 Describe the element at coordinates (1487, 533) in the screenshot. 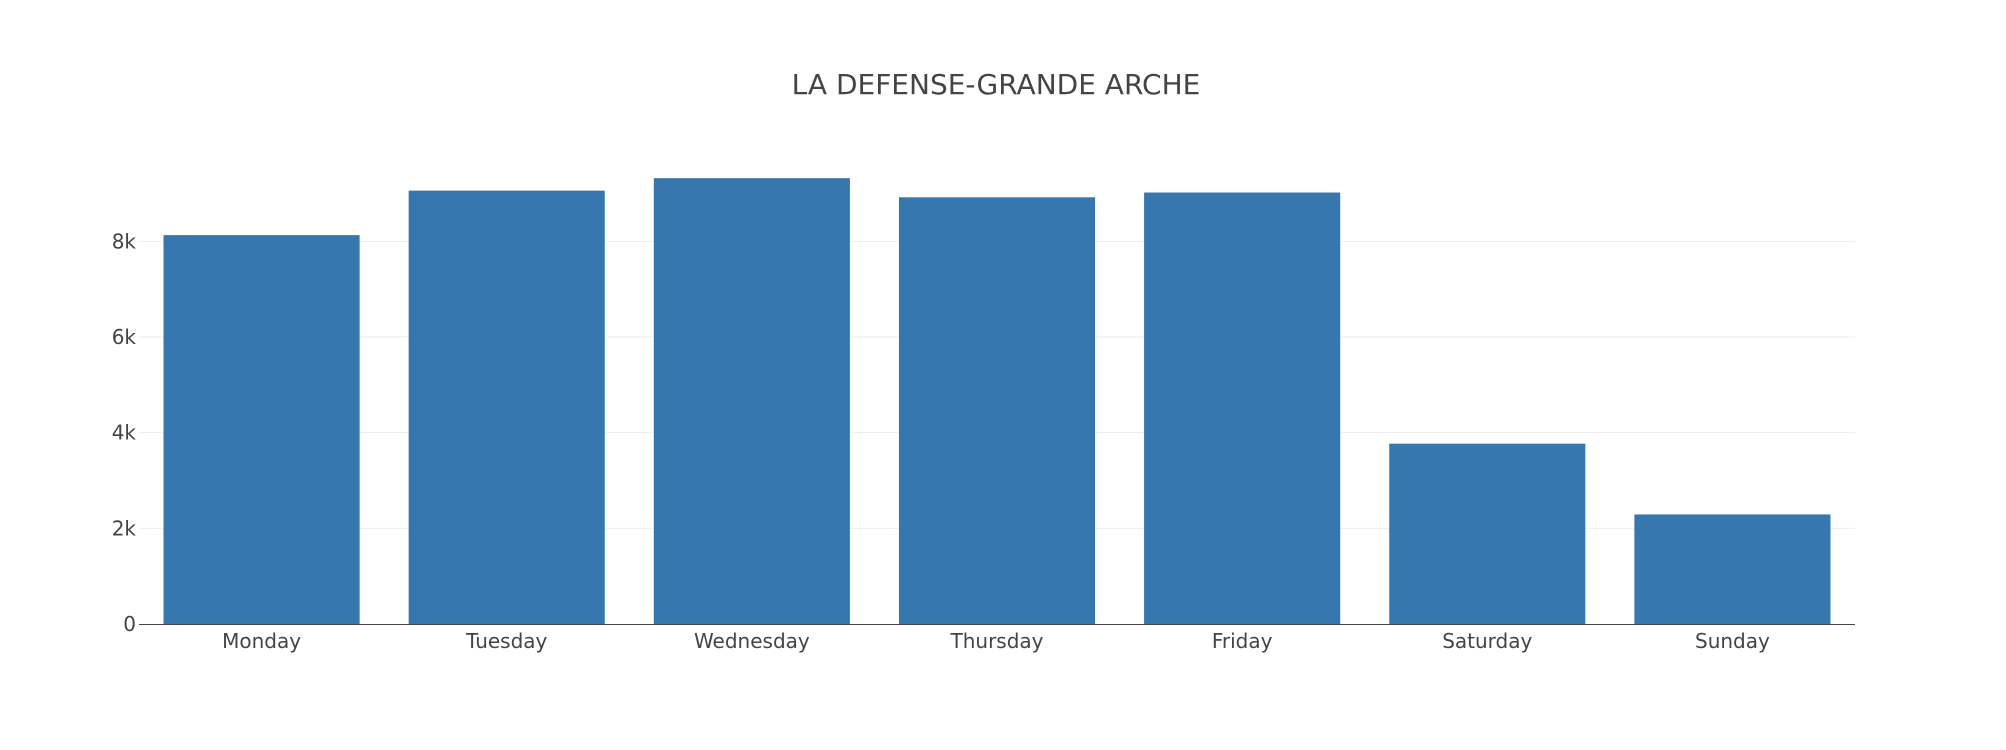

I see `bar-saturday` at that location.